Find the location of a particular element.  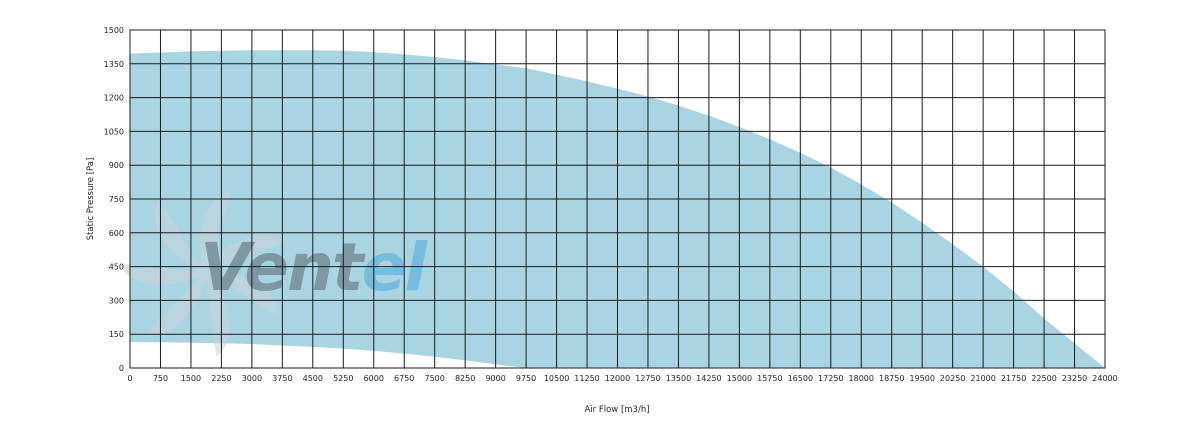

x-tick-label: 3750 is located at coordinates (282, 378).